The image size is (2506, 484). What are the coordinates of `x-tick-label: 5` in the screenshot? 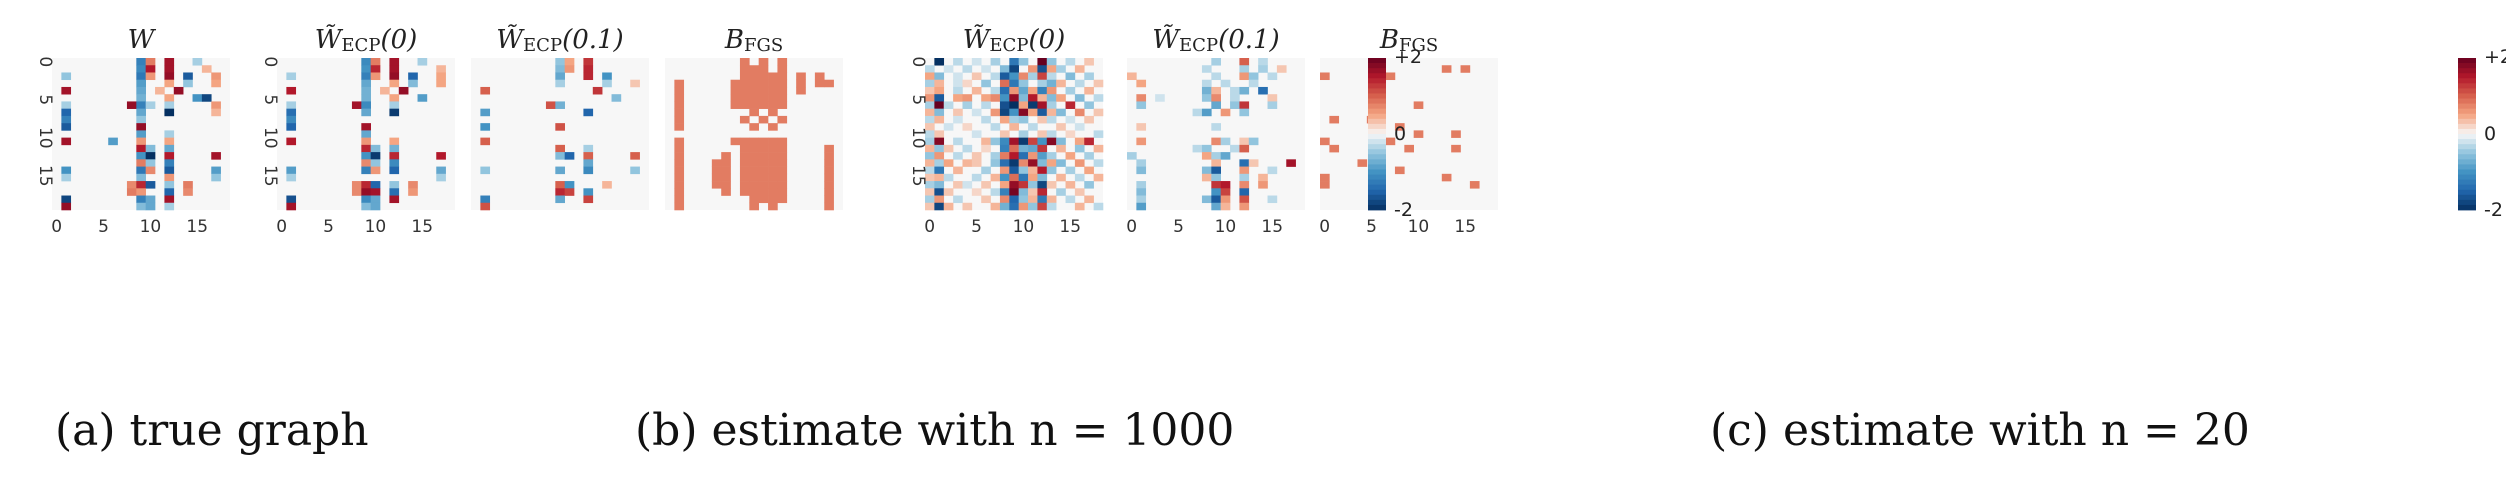 It's located at (1371, 227).